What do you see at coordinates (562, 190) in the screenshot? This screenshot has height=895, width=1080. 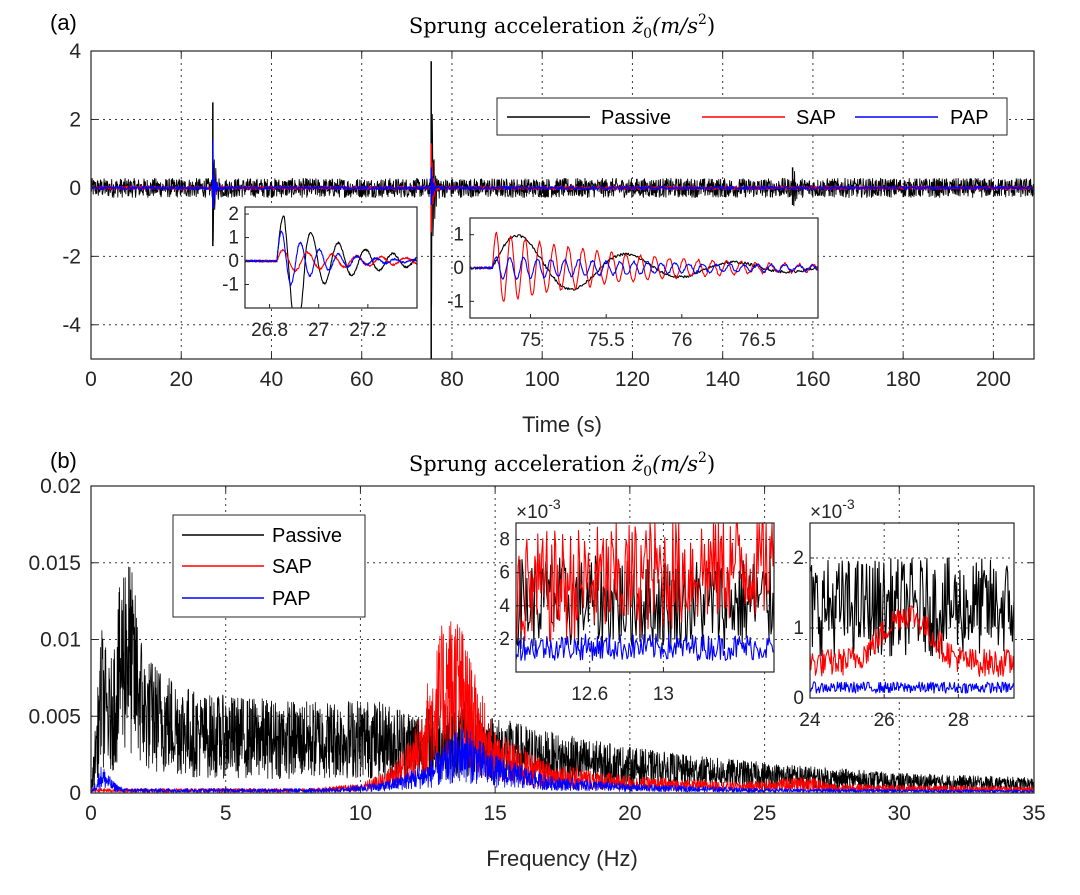 I see `panel-a-line-pap` at bounding box center [562, 190].